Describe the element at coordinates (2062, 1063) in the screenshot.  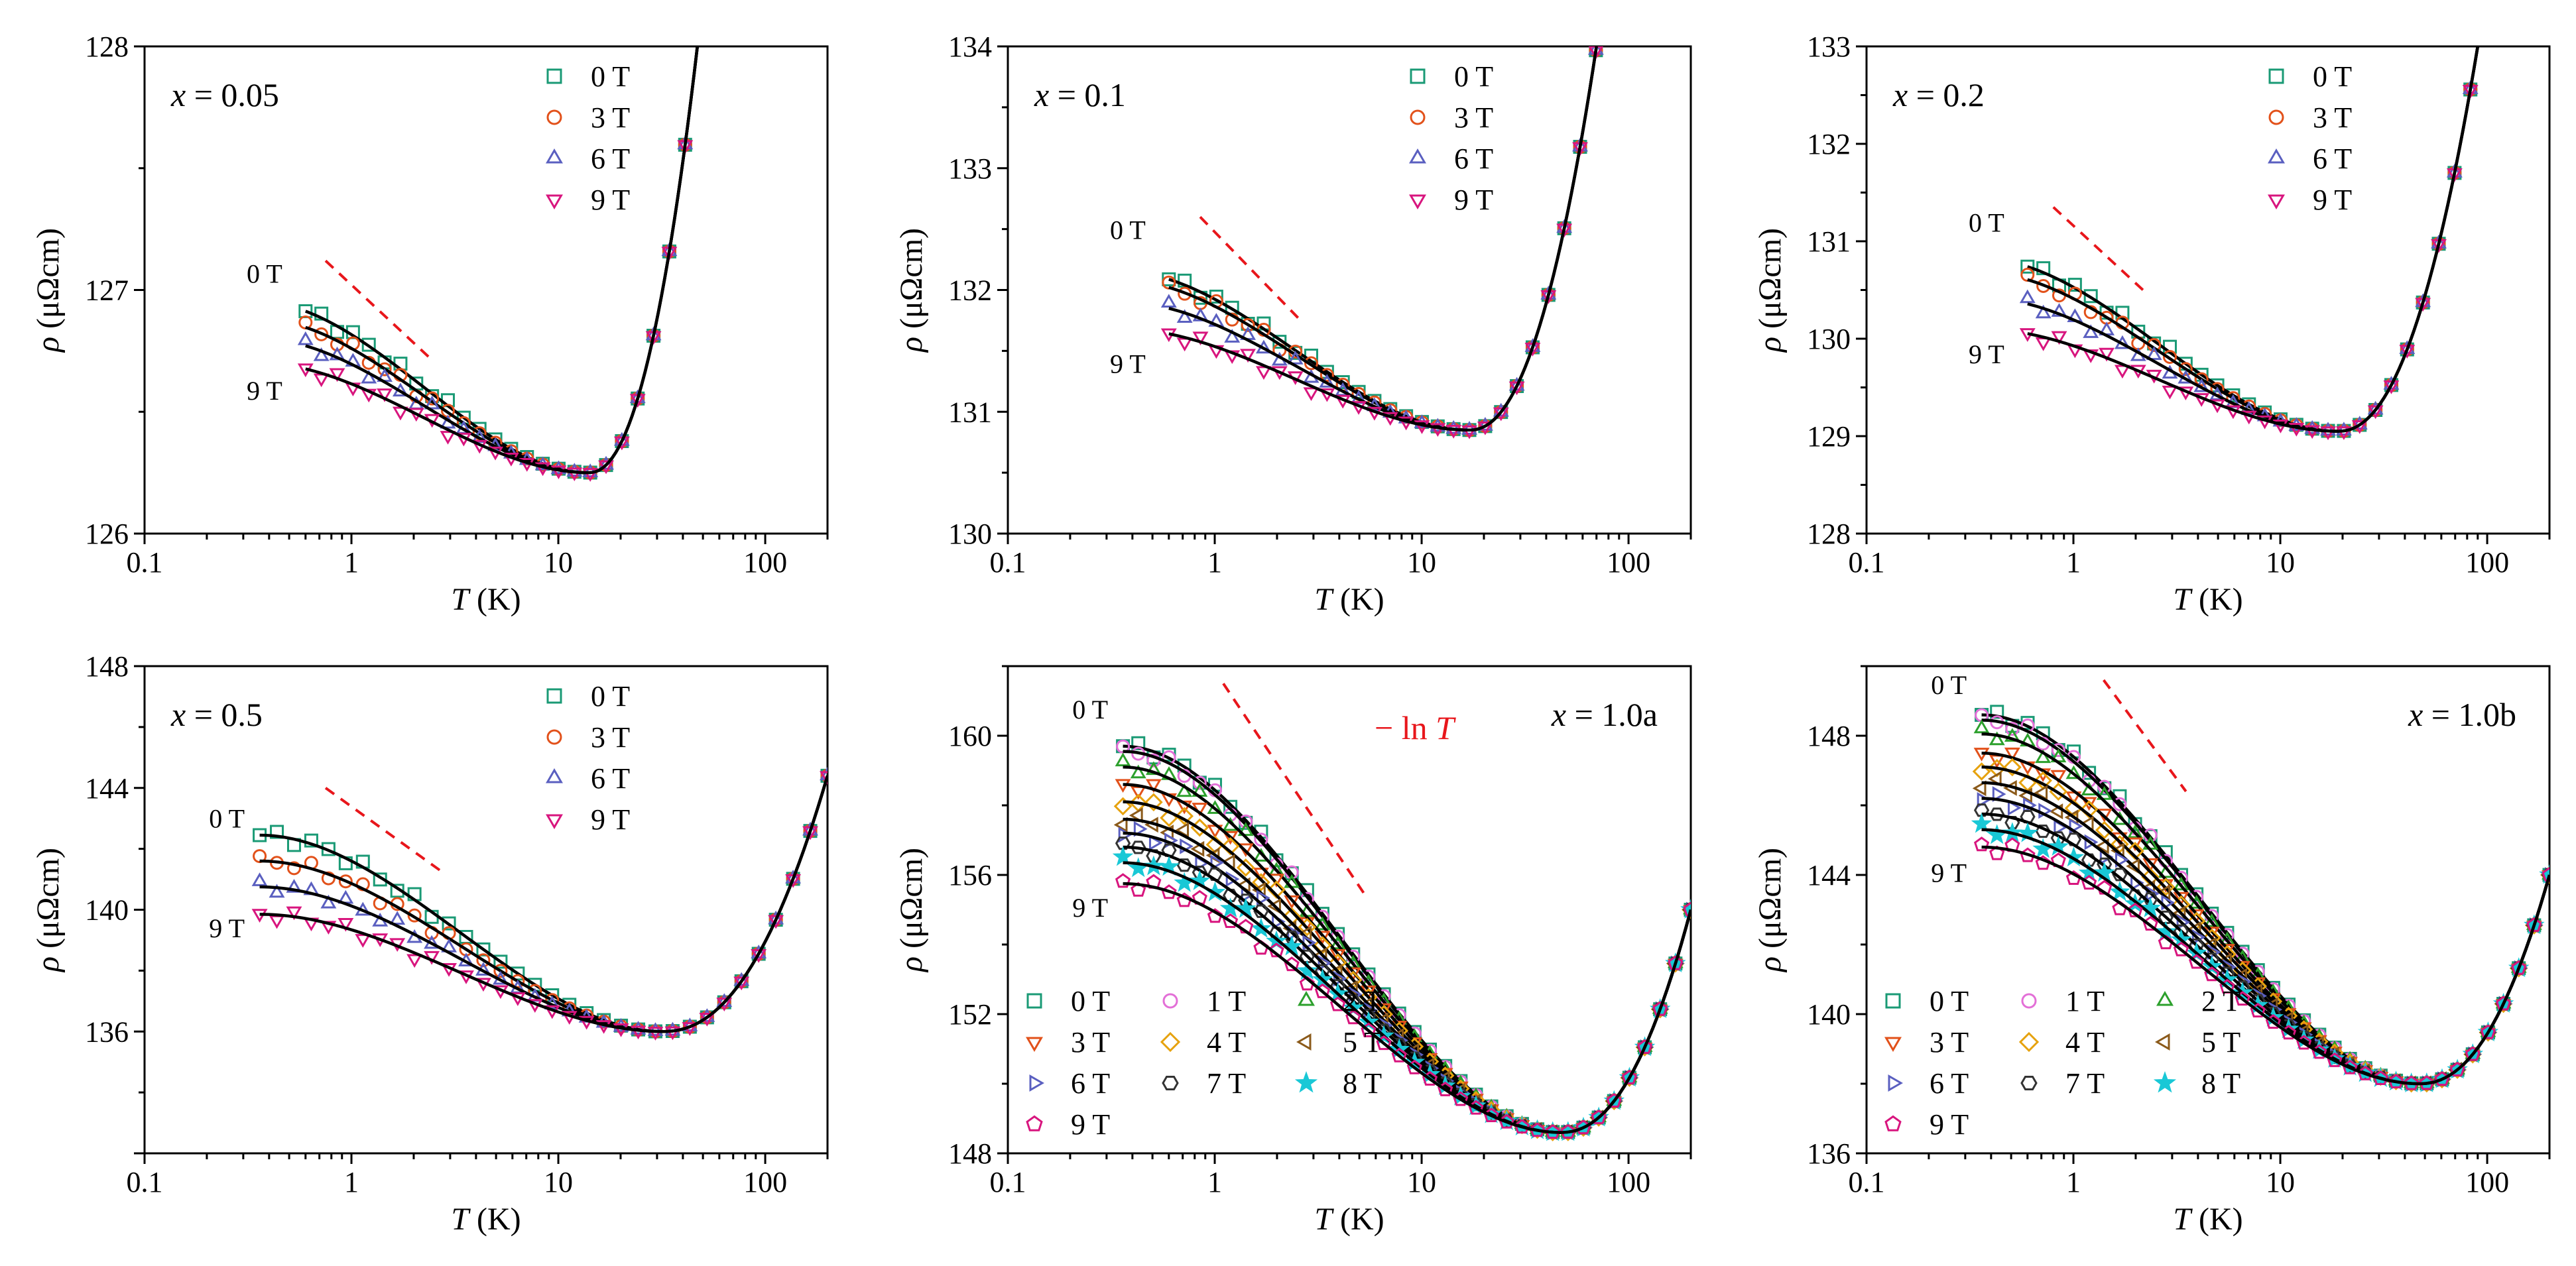
I see `legend: 0 T 1 T 2 T 3 T 4 T 5 T 6 T 7 T 8 T 9 T` at that location.